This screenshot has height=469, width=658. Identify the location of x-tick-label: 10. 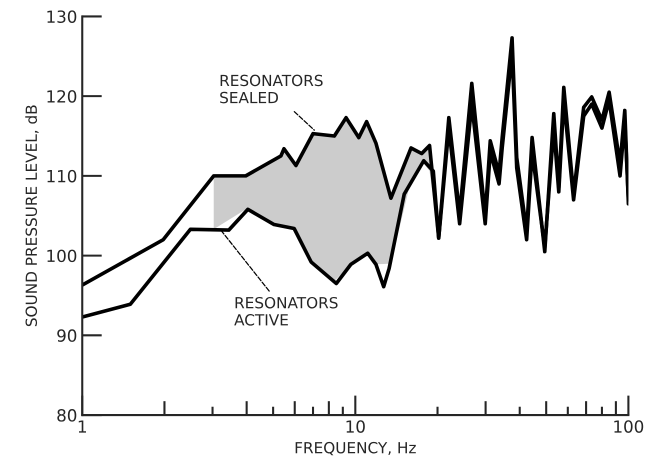
(355, 426).